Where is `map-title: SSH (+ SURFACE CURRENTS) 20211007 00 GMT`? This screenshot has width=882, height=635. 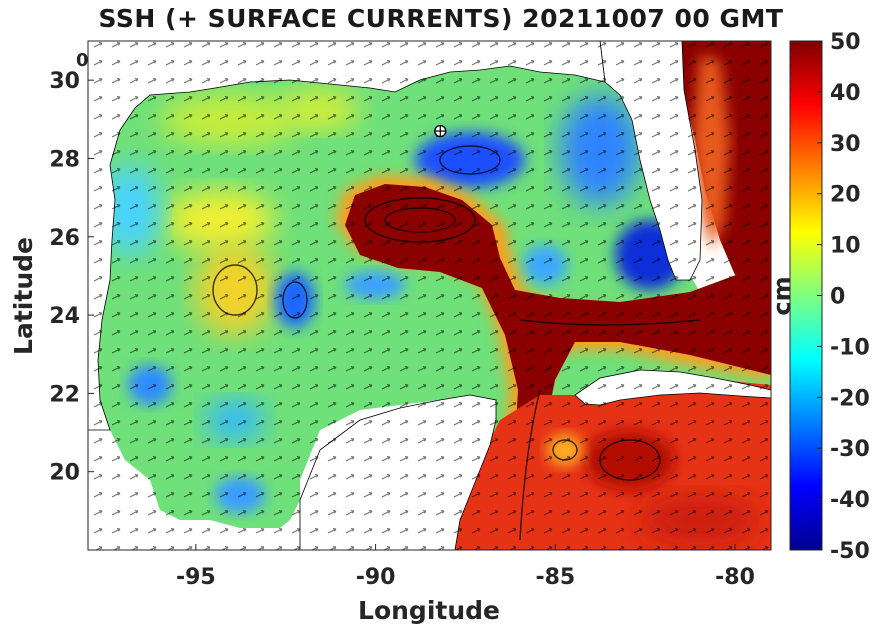
map-title: SSH (+ SURFACE CURRENTS) 20211007 00 GMT is located at coordinates (441, 18).